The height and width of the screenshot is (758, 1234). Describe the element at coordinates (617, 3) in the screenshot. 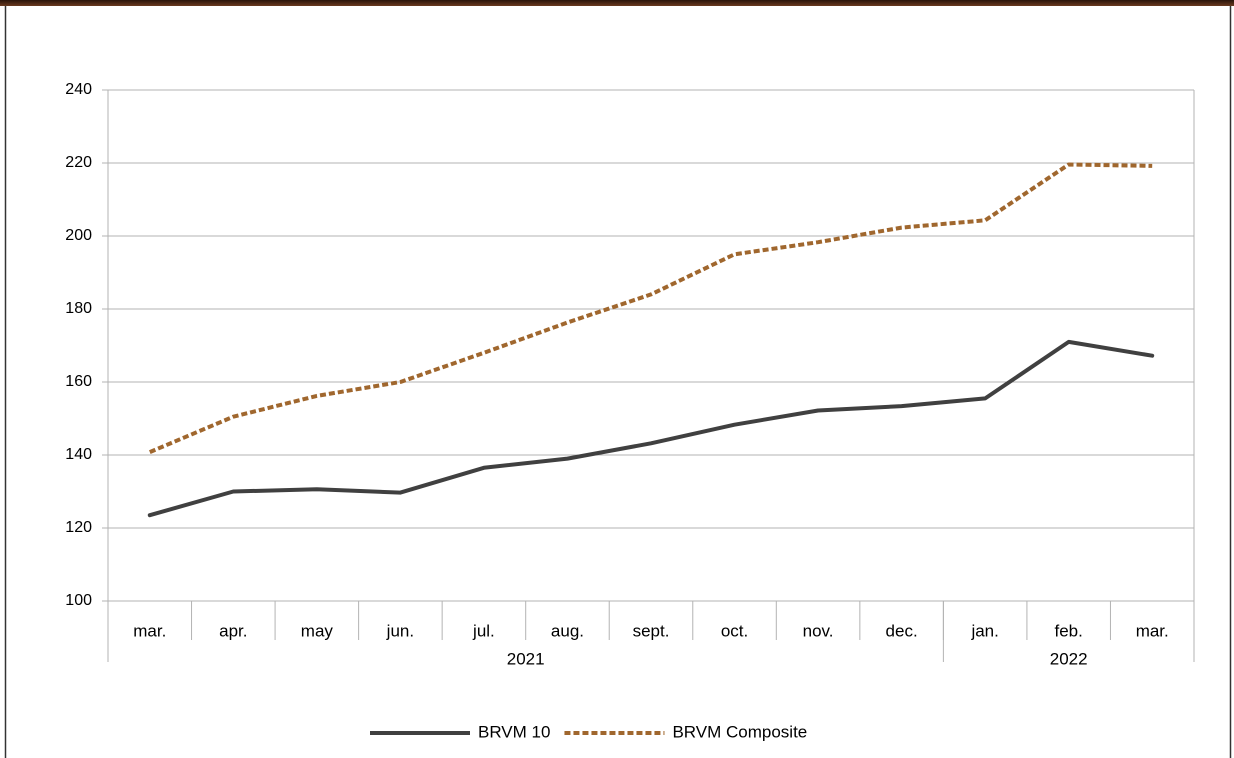

I see `top-border` at that location.